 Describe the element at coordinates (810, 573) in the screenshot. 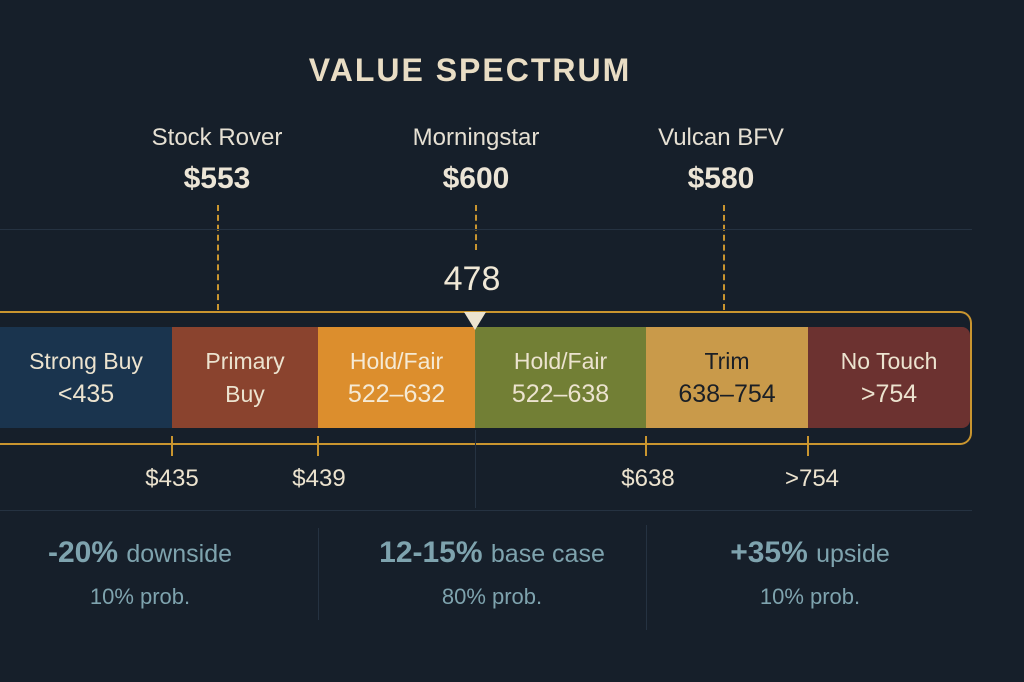

I see `scenario-upside: +35% upside 10% prob.` at that location.